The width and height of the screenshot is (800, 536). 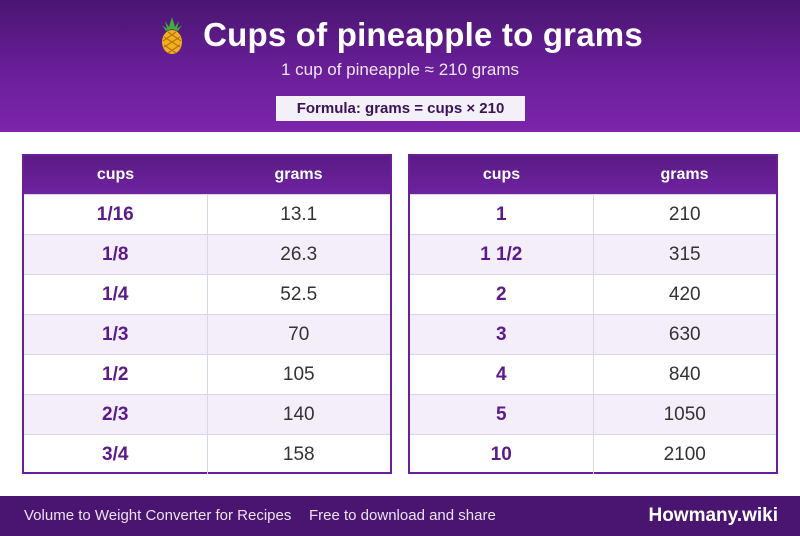 I want to click on table-row: 3/4 158, so click(x=207, y=454).